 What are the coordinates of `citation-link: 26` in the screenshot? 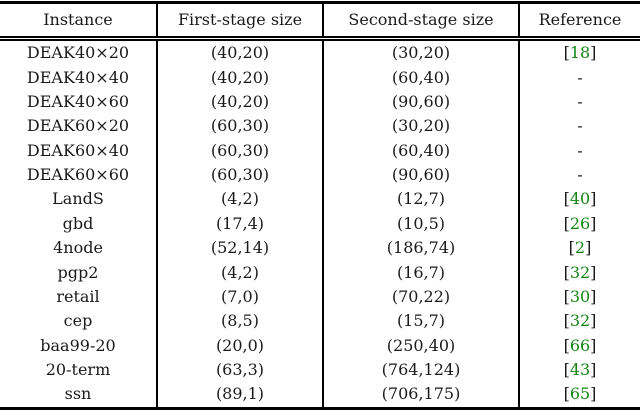 It's located at (580, 223).